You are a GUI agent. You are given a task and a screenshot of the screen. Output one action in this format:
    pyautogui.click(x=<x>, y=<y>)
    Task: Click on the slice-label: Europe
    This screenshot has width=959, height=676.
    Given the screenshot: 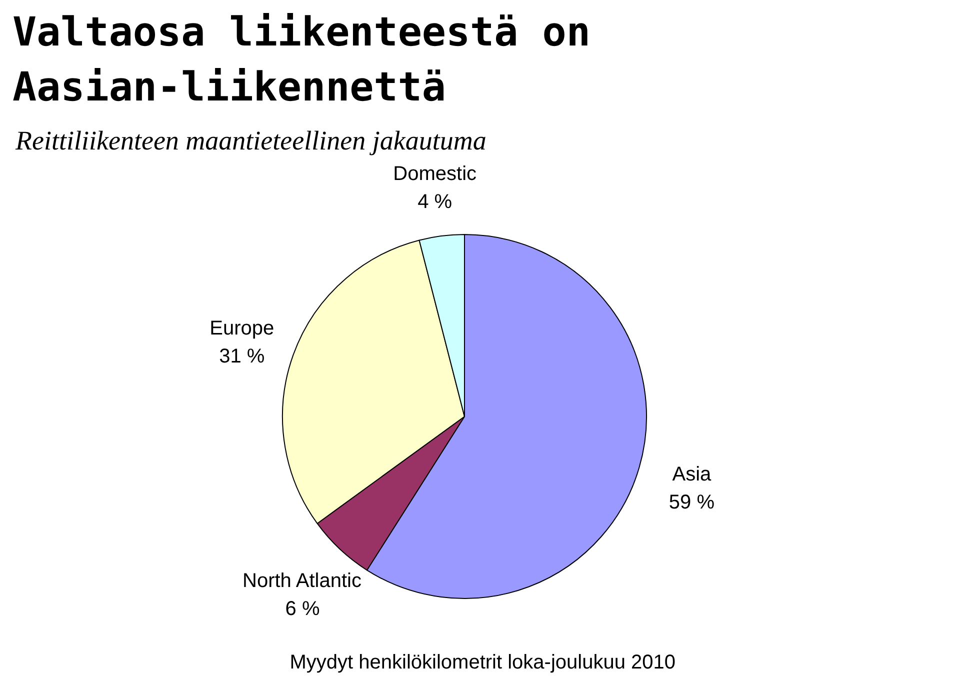 What is the action you would take?
    pyautogui.click(x=242, y=328)
    